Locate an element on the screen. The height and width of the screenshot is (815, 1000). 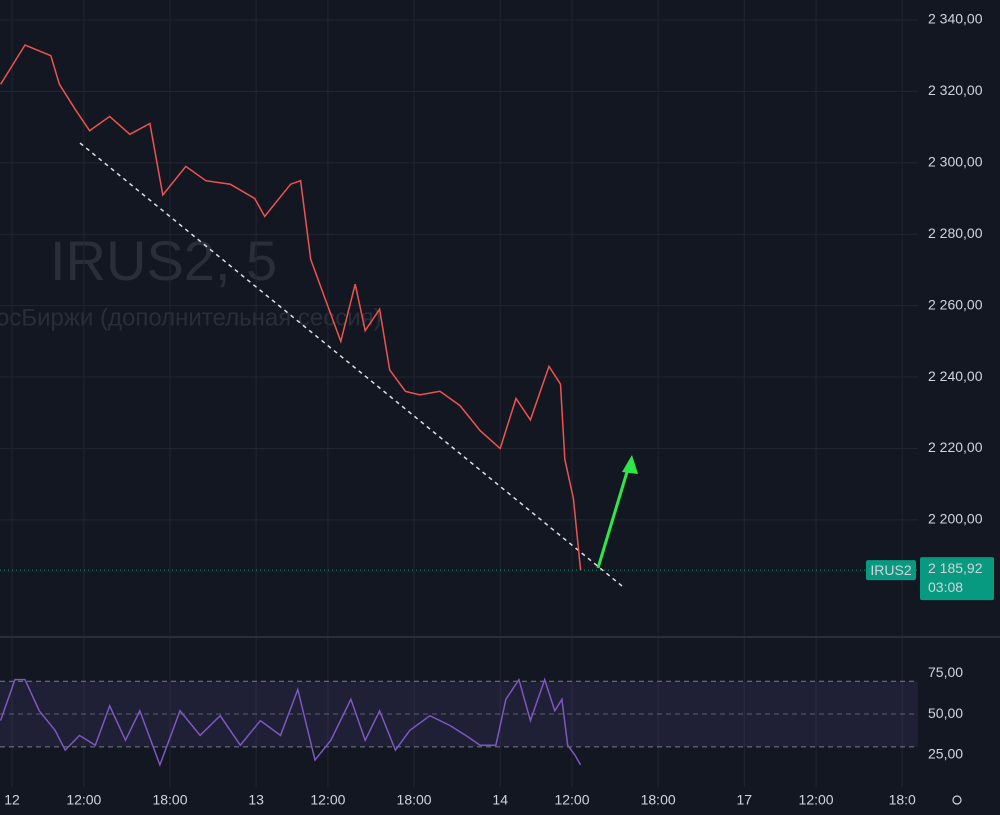
x-tick-label: 12 is located at coordinates (12, 800).